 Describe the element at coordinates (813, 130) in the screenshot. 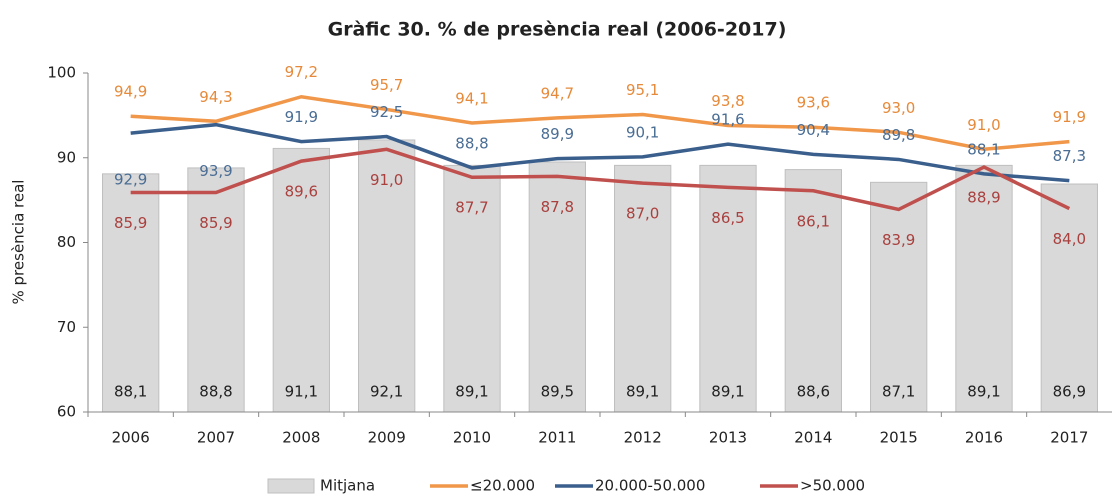

I see `line-value-label: 90,4` at that location.